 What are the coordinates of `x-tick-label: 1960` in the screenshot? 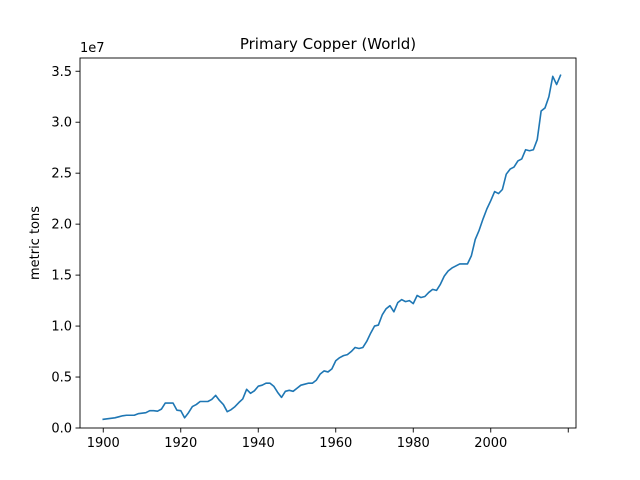 It's located at (335, 443).